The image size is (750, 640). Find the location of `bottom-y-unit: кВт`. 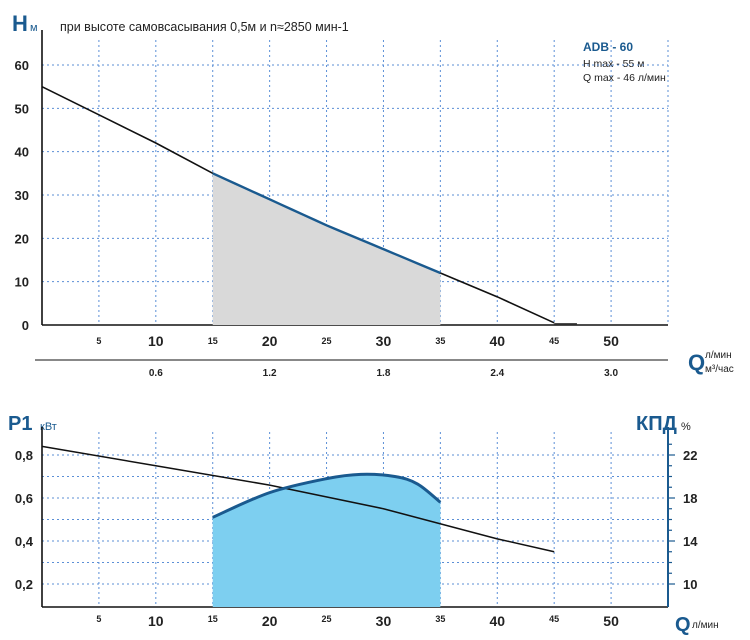

bottom-y-unit: кВт is located at coordinates (48, 427).